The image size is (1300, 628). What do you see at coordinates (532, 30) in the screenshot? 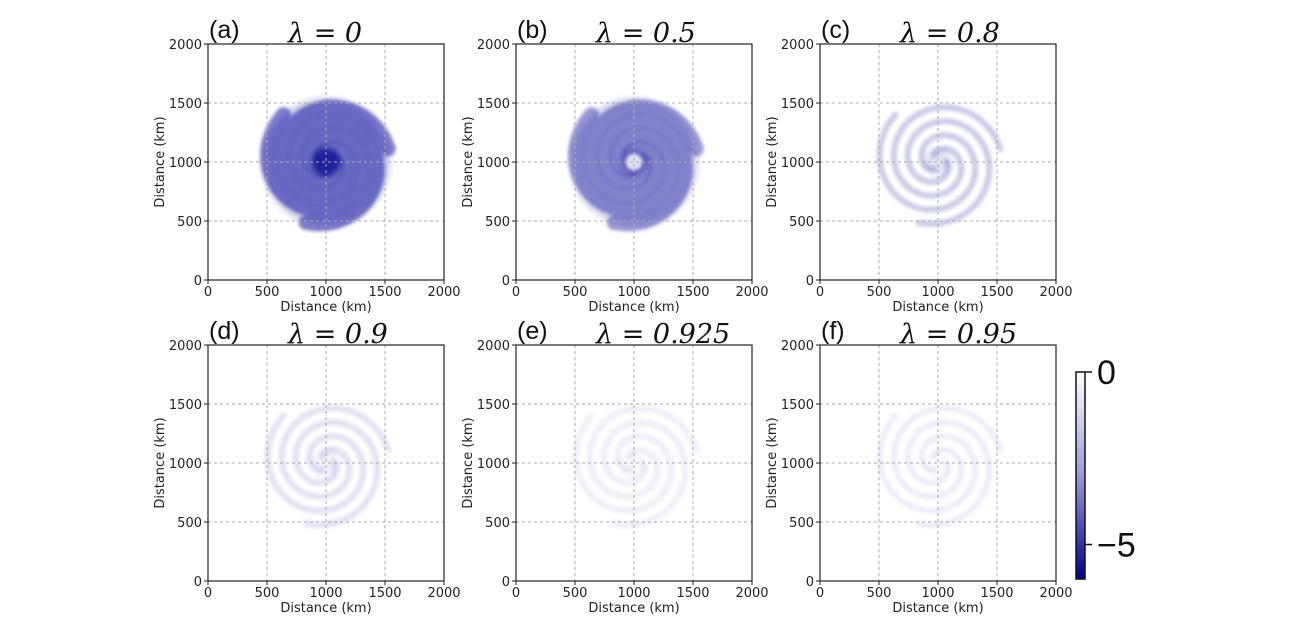
I see `panel-letter: (b)` at bounding box center [532, 30].